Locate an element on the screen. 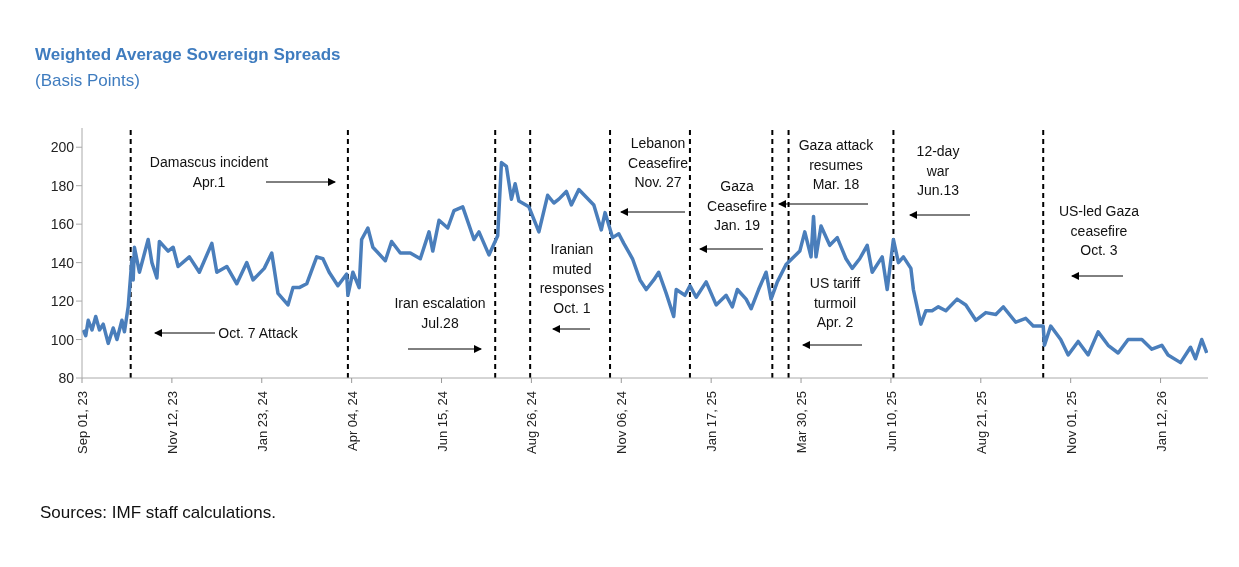 The height and width of the screenshot is (567, 1239). source-note: Sources: IMF staff calculations. is located at coordinates (158, 513).